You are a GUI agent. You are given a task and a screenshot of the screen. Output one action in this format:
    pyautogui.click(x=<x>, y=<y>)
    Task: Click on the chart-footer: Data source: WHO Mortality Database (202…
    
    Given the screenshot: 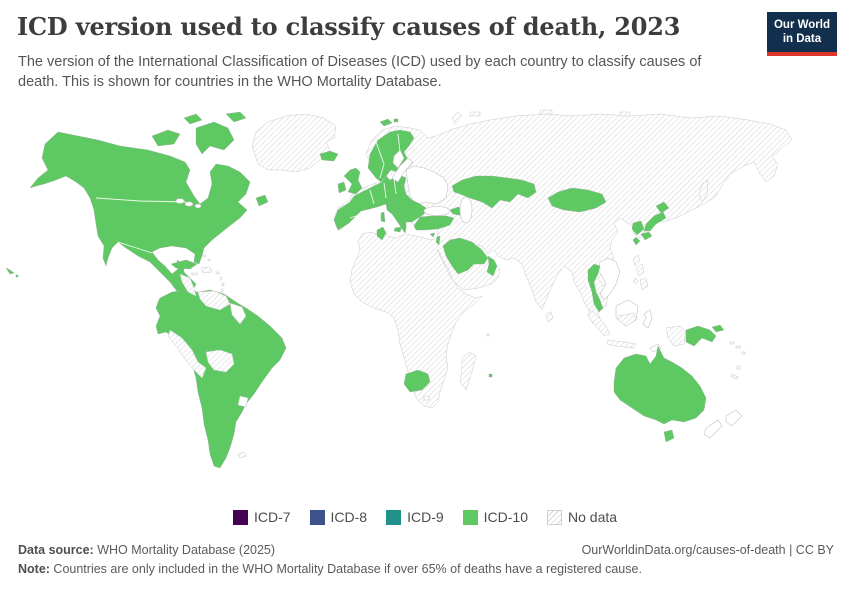 What is the action you would take?
    pyautogui.click(x=426, y=559)
    